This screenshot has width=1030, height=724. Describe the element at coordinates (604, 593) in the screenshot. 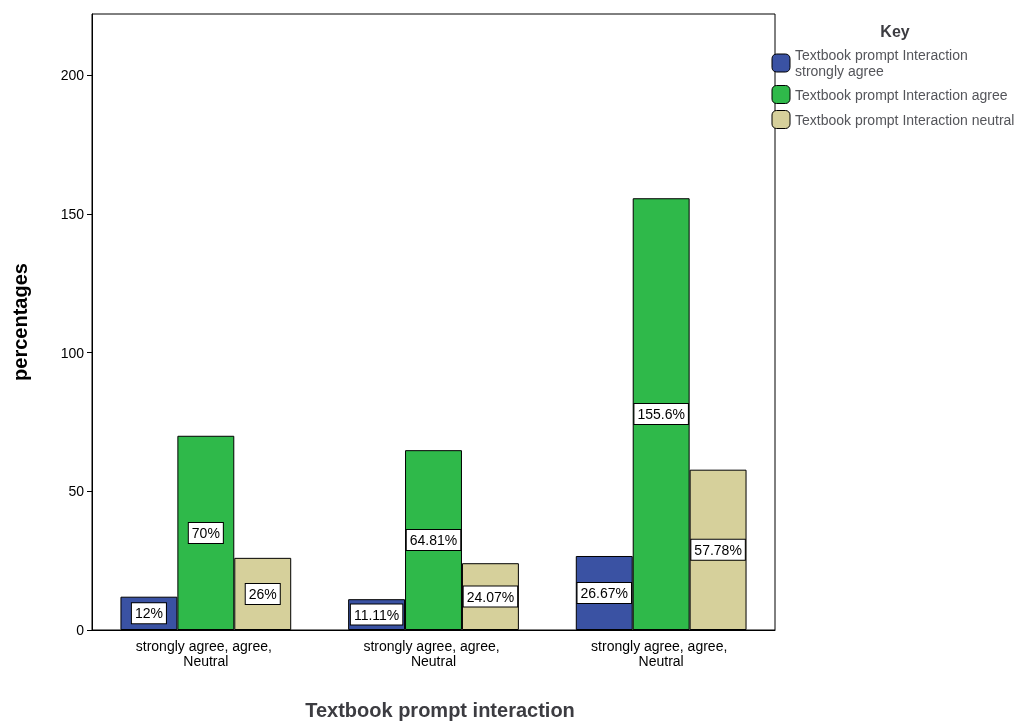

I see `data-label: 26.67%` at that location.